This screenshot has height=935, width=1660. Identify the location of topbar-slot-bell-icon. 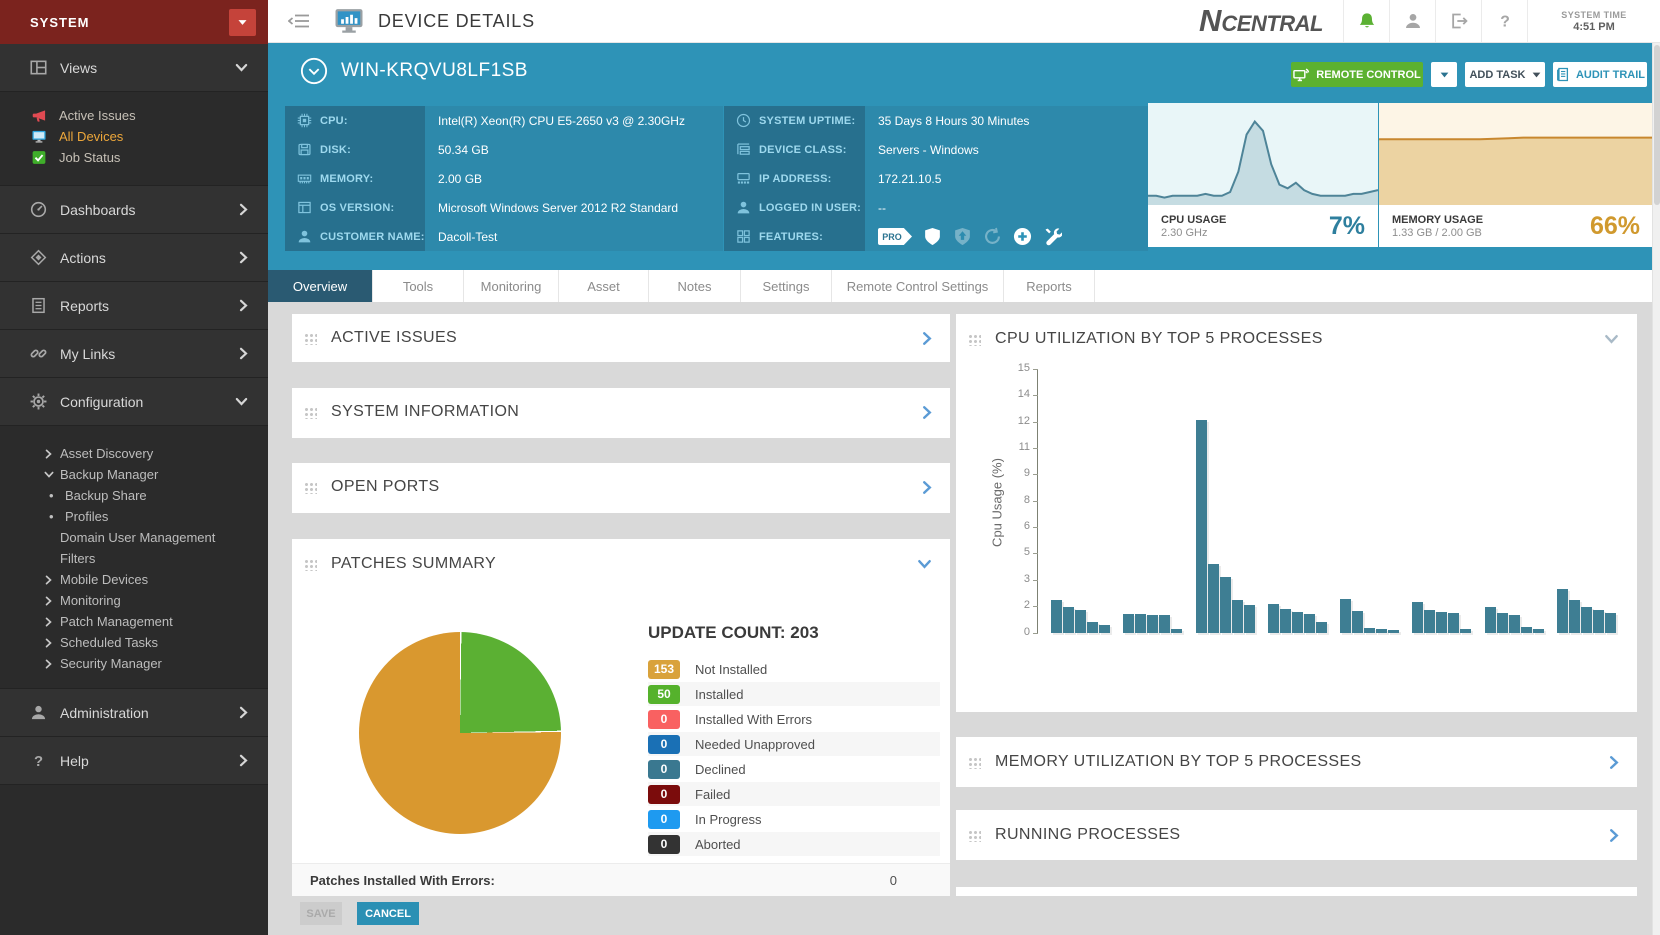
(1366, 21).